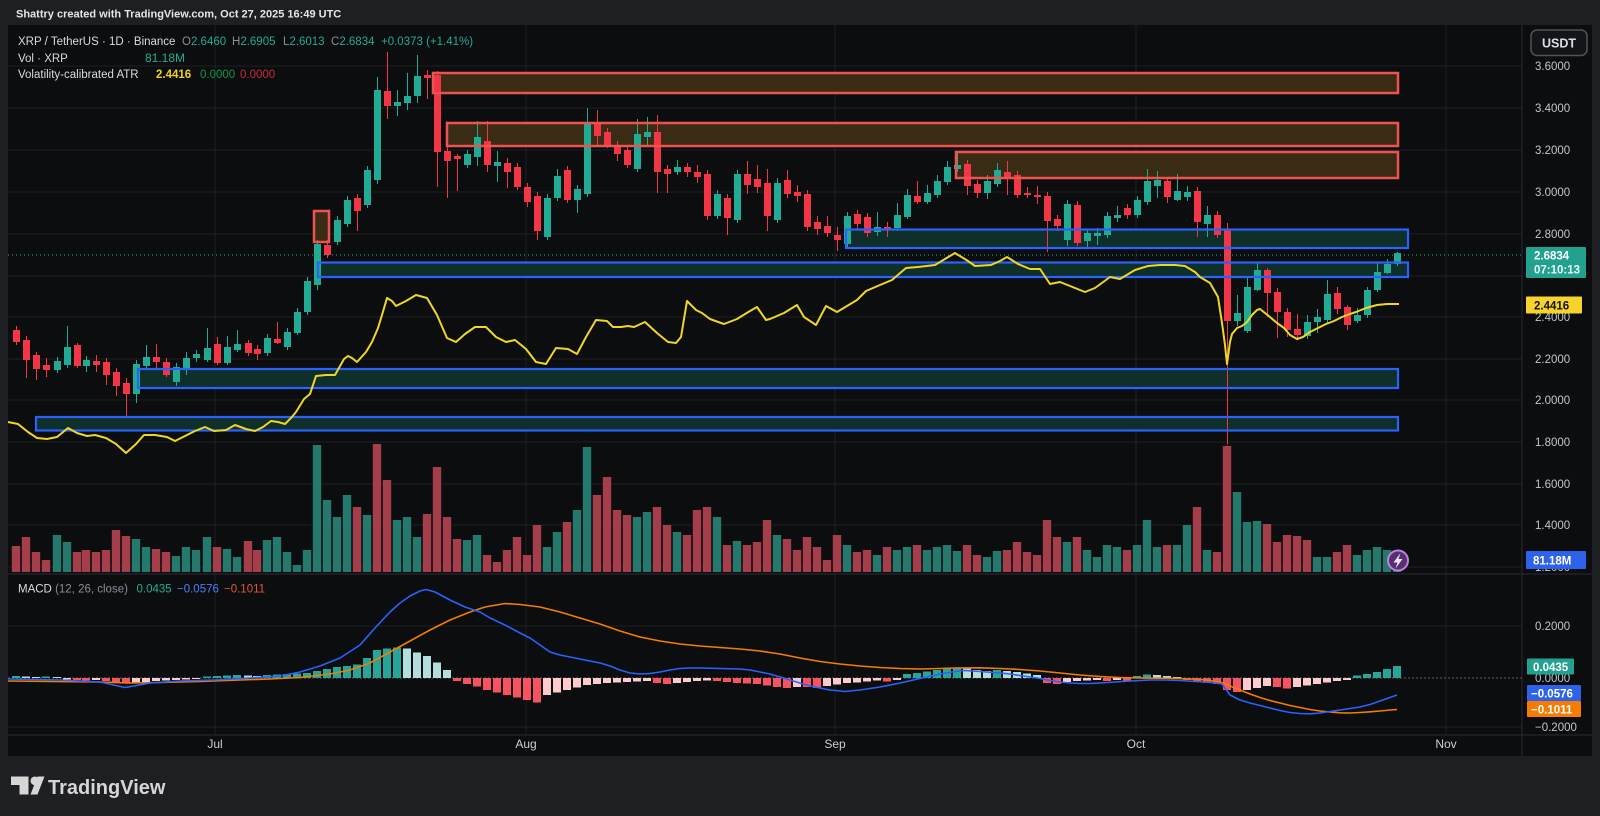 The image size is (1600, 816). What do you see at coordinates (1552, 711) in the screenshot?
I see `svg-text: −0.1011` at bounding box center [1552, 711].